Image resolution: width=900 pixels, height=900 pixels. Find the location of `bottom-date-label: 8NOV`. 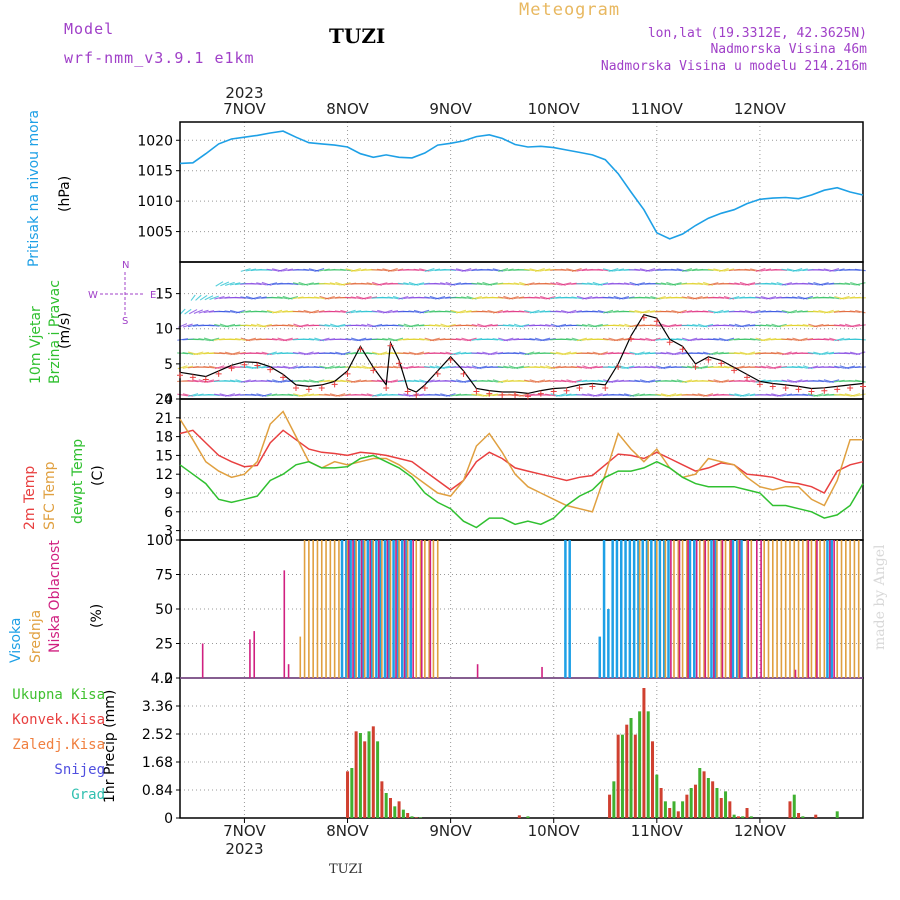

bottom-date-label: 8NOV is located at coordinates (347, 831).